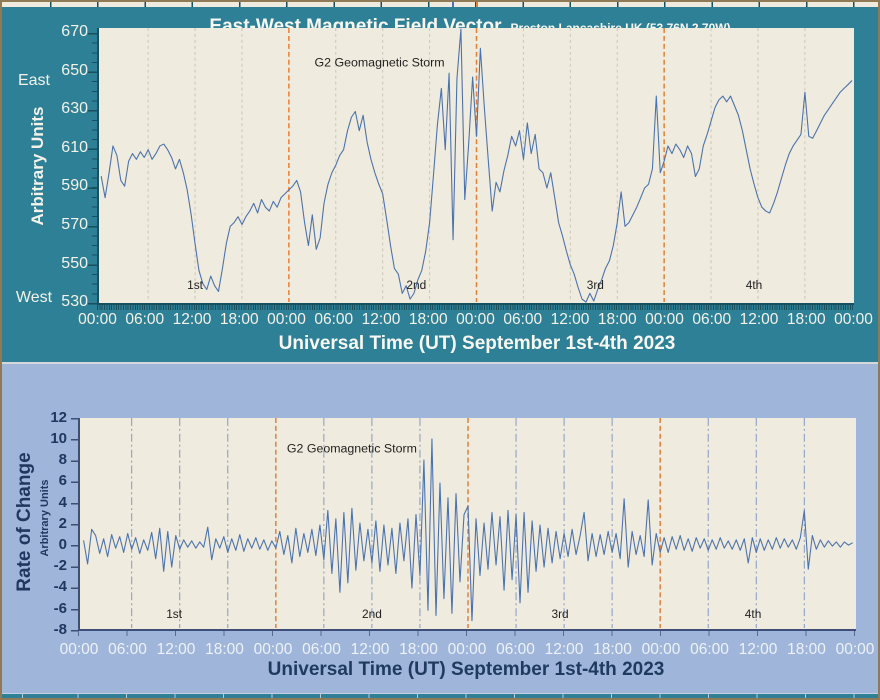 The image size is (880, 700). I want to click on cropped-series-tick, so click(453, 3).